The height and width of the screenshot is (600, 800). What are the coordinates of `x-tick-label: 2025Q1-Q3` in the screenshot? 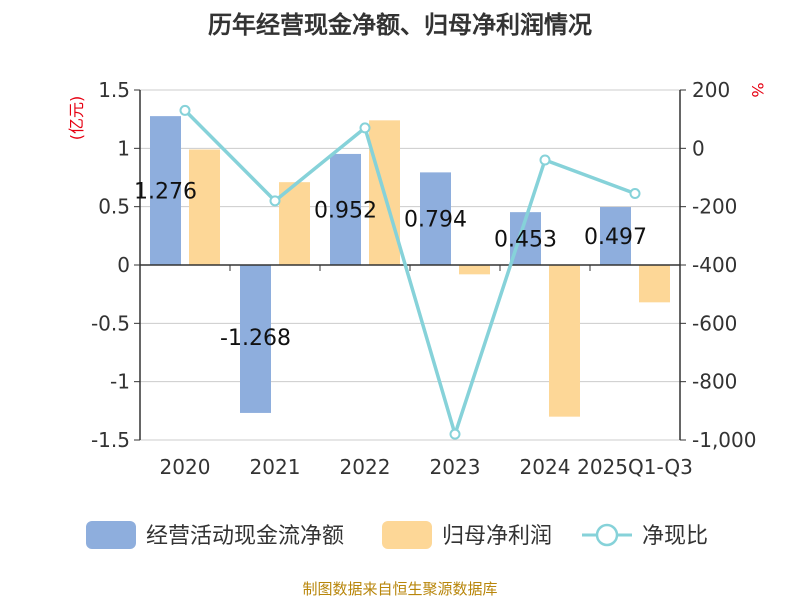 It's located at (635, 467).